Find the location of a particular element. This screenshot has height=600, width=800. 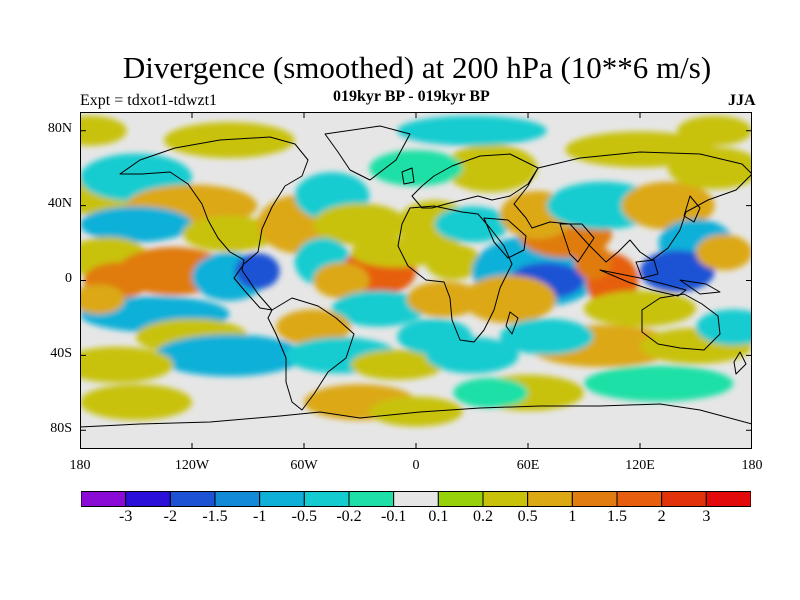

colorbar-label: 1 is located at coordinates (572, 516).